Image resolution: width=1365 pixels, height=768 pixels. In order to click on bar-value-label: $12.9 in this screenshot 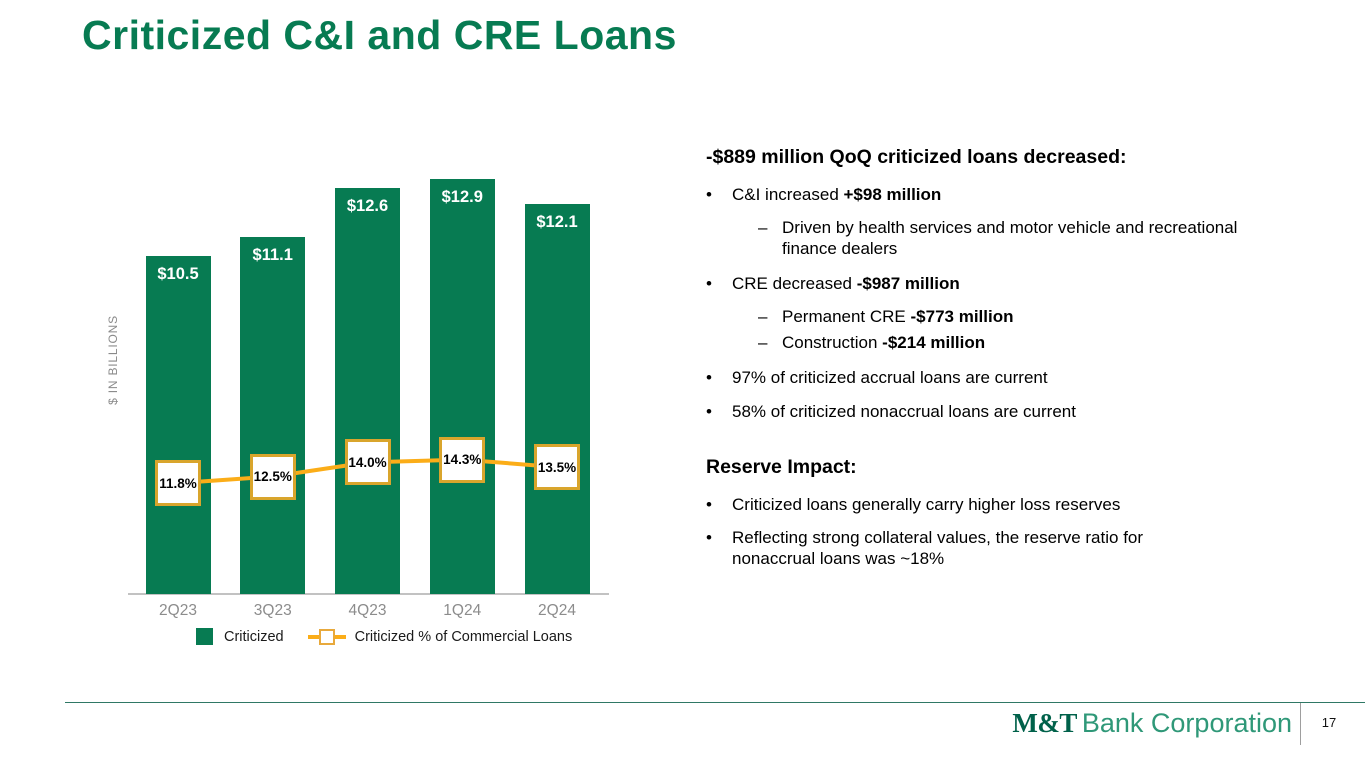, I will do `click(462, 197)`.